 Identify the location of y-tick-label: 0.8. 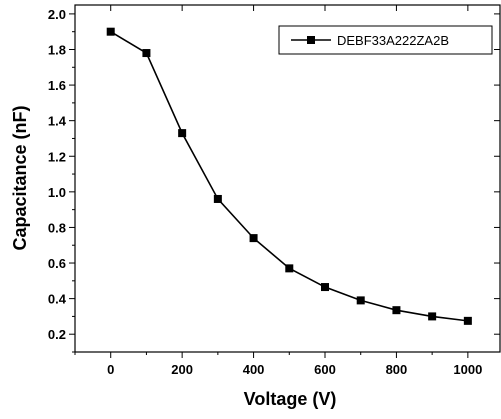
(57, 227).